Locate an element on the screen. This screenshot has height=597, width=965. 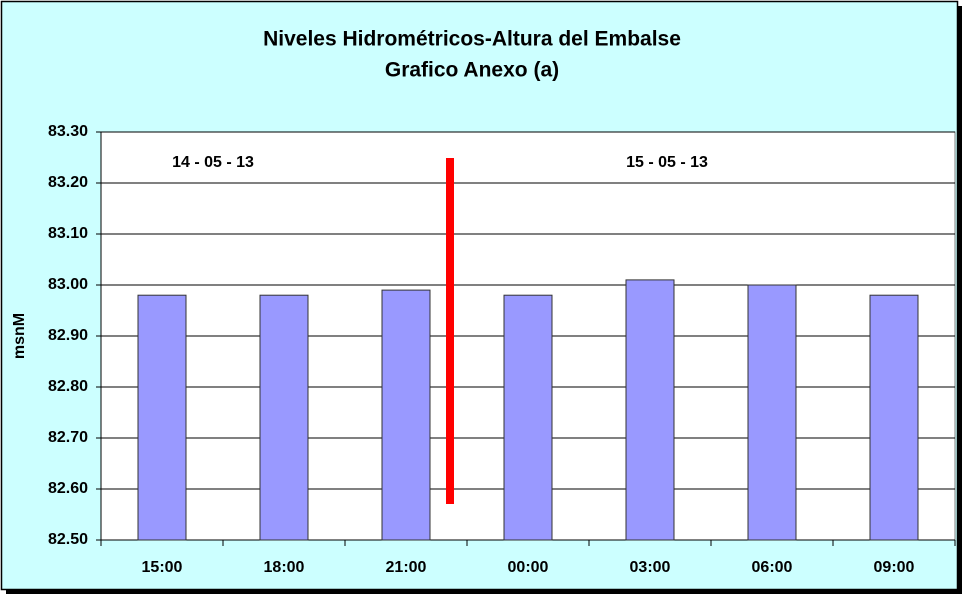
x-tick-label: 09:00 is located at coordinates (894, 567).